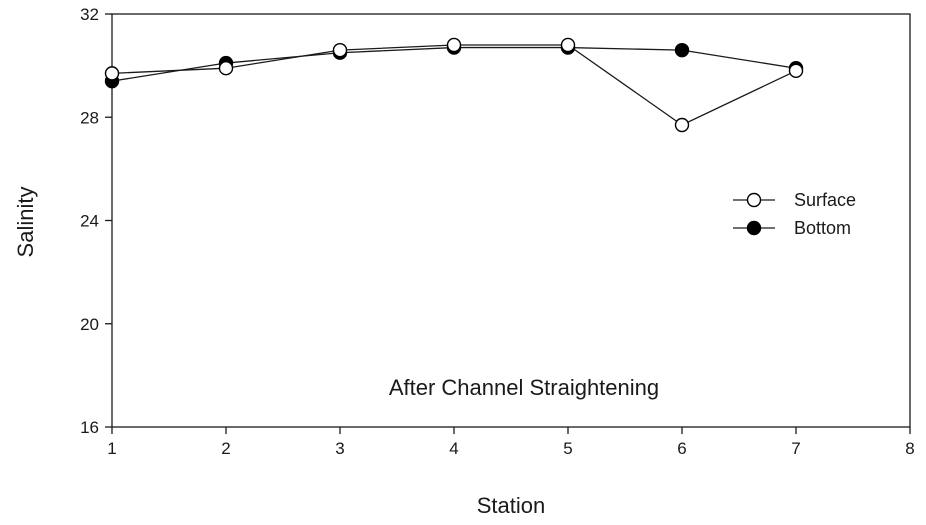 The width and height of the screenshot is (926, 525). Describe the element at coordinates (825, 200) in the screenshot. I see `legend-label-surface: Surface` at that location.